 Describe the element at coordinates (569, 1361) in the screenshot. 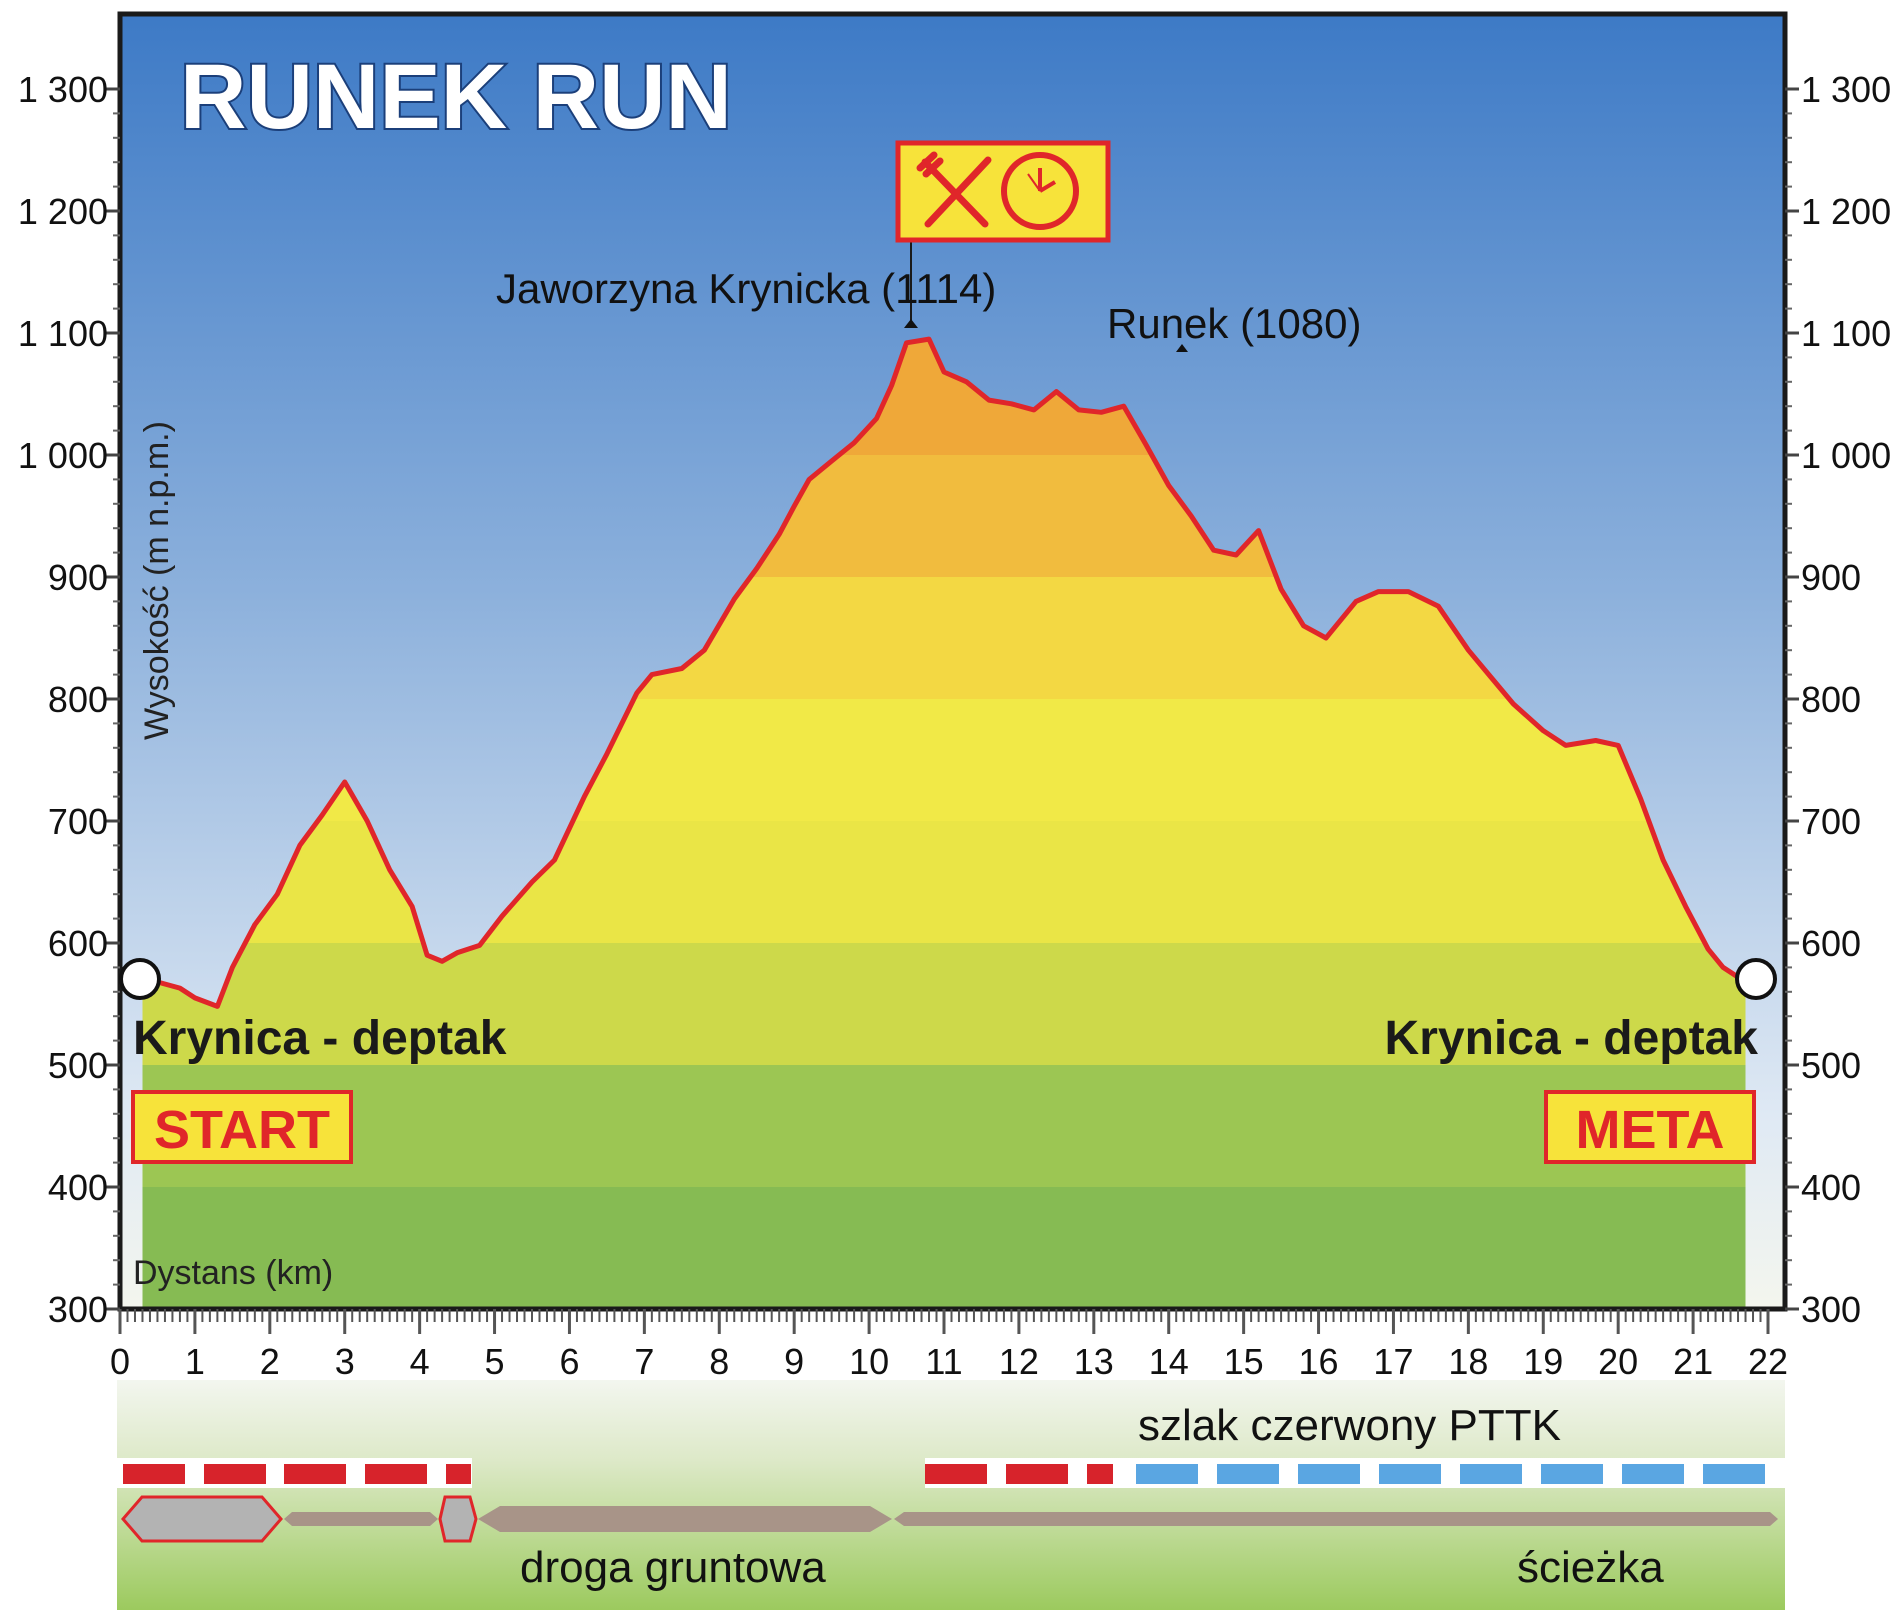

I see `x-tick-label: 6` at that location.